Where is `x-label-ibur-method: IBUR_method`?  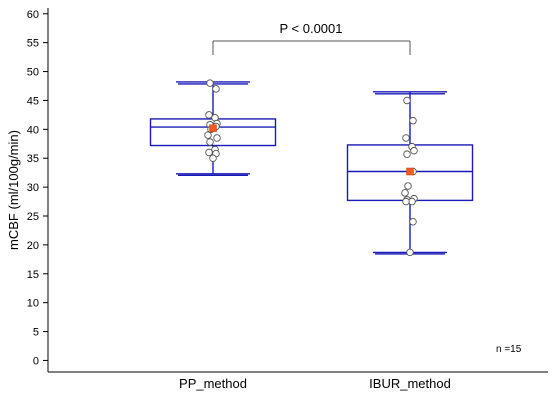 x-label-ibur-method: IBUR_method is located at coordinates (410, 383).